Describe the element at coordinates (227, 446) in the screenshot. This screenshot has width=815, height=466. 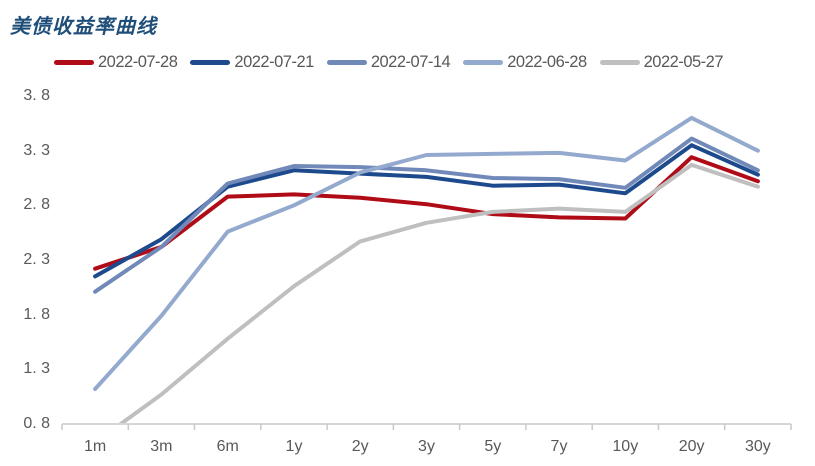
I see `x-axis-label-6m: 6m` at that location.